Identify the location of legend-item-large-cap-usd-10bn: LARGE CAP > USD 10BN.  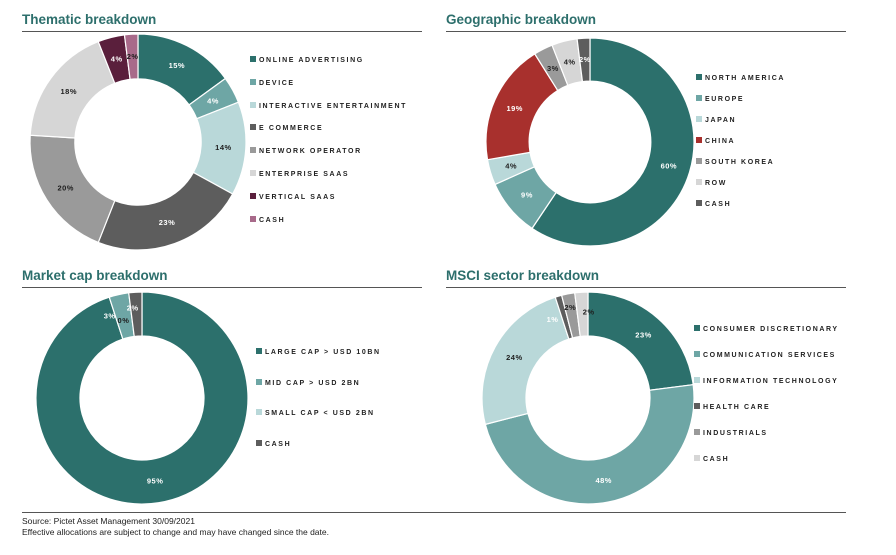
(318, 352).